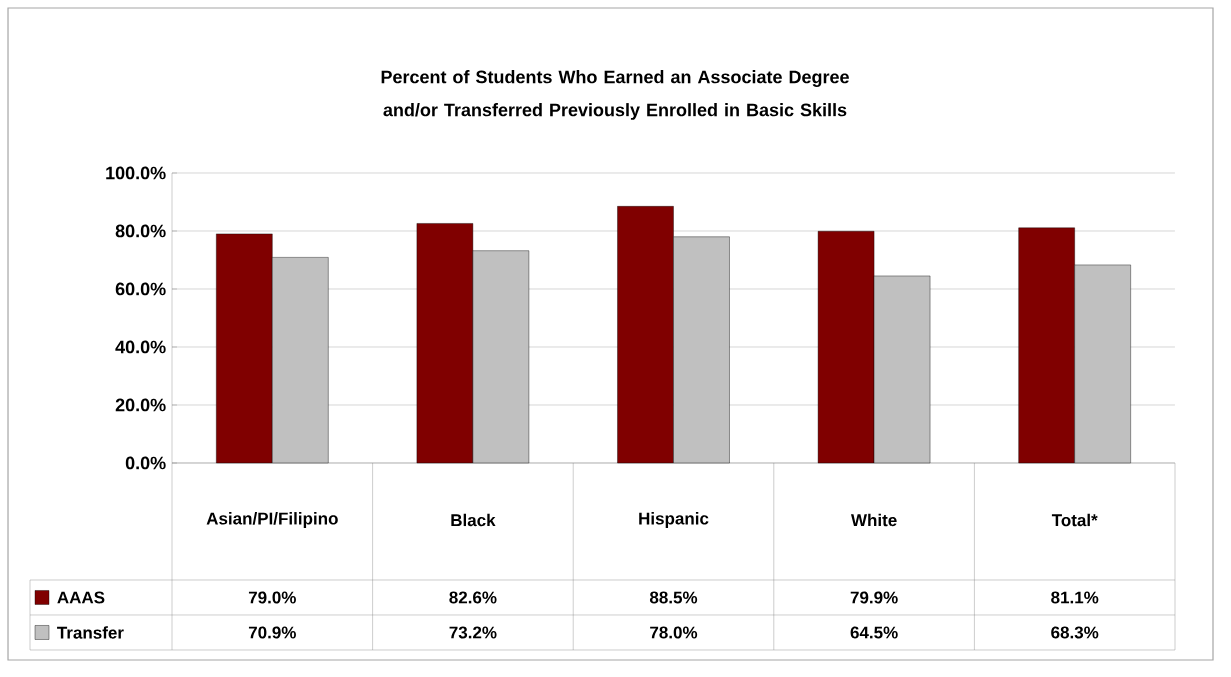 The height and width of the screenshot is (677, 1231). Describe the element at coordinates (473, 520) in the screenshot. I see `x-tick-label: Black` at that location.